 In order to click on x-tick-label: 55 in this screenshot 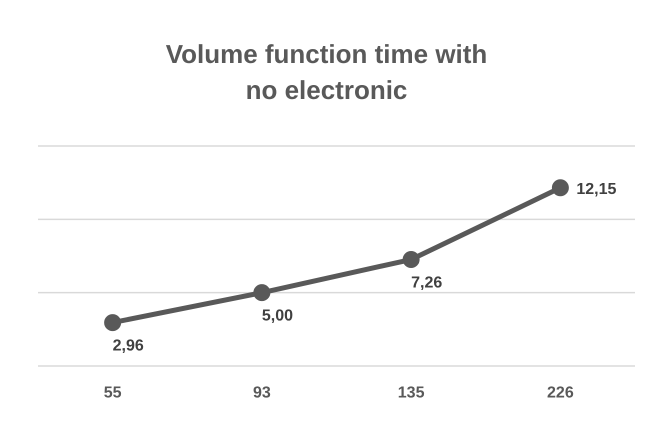, I will do `click(113, 393)`.